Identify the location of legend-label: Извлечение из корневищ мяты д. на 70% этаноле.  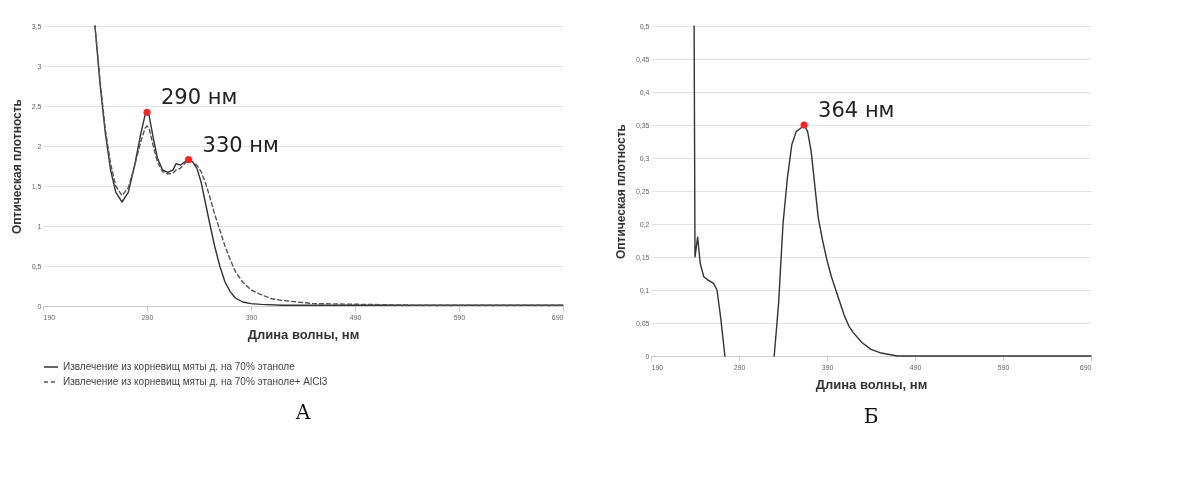
(179, 366).